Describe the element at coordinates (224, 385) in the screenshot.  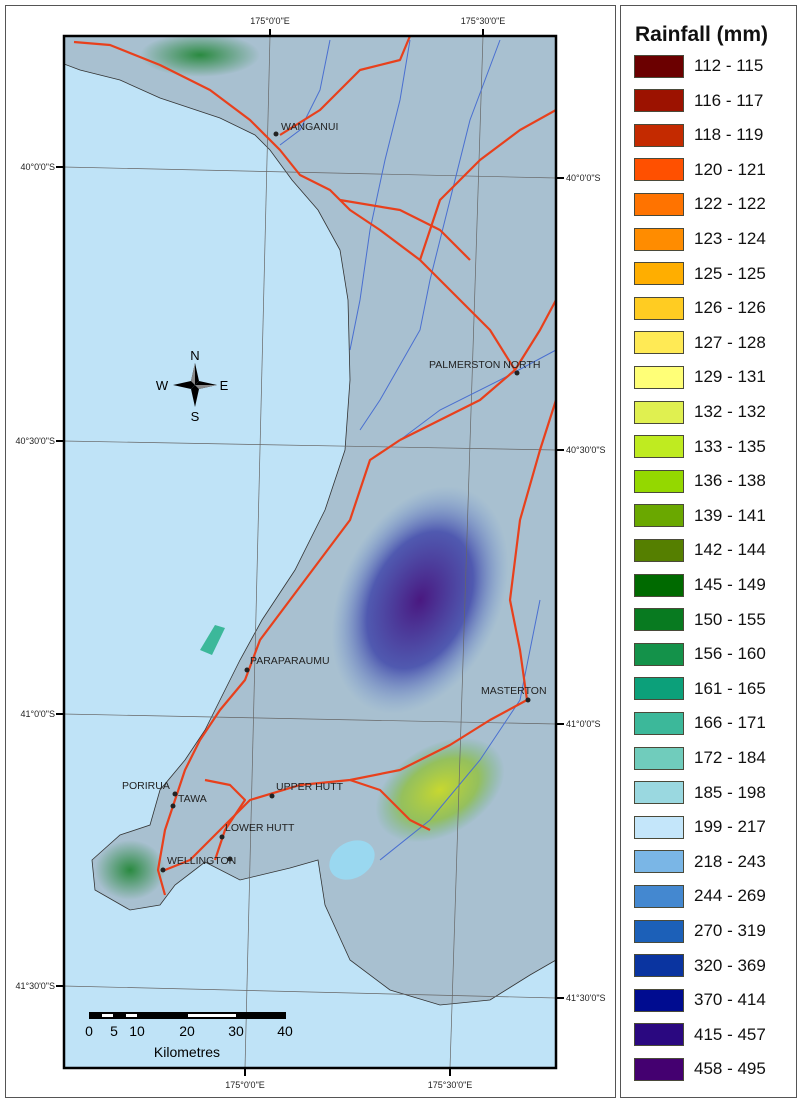
I see `compass-e: E` at that location.